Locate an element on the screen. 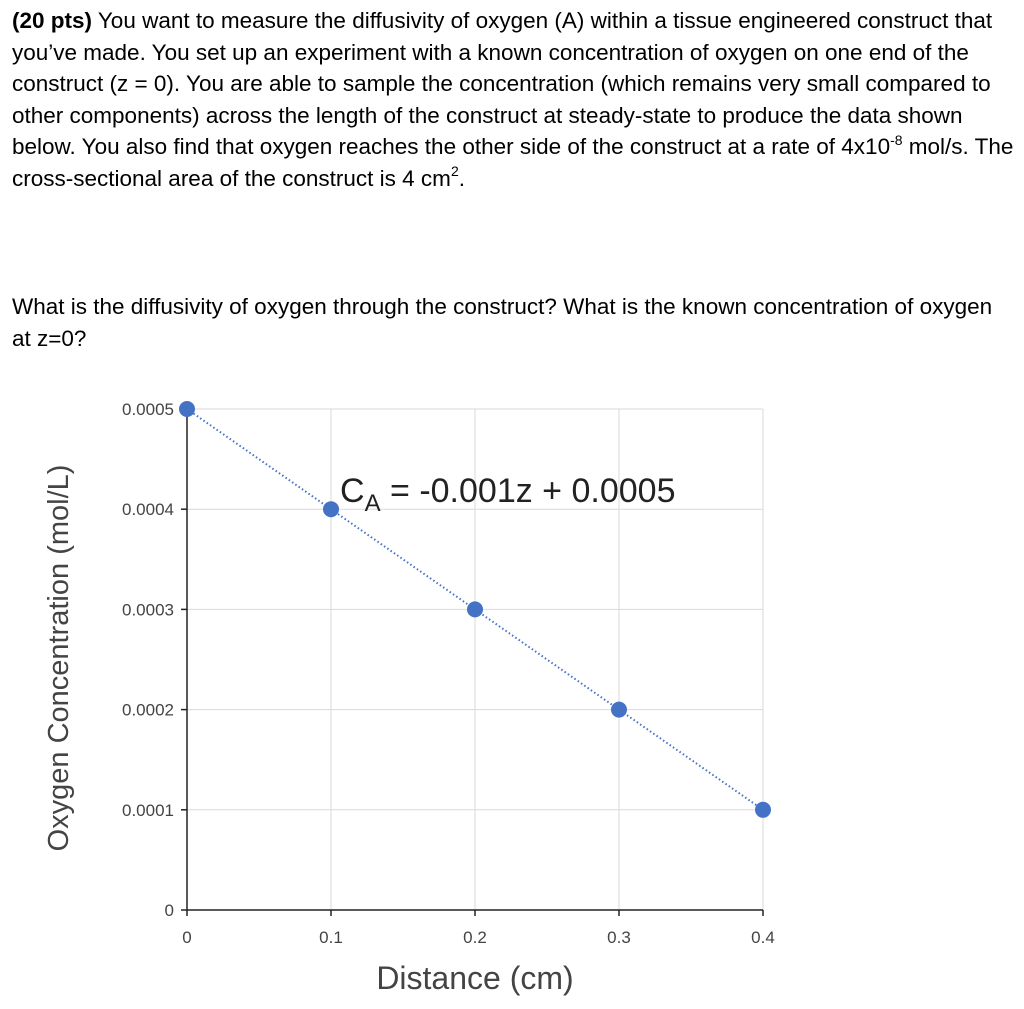 The width and height of the screenshot is (1024, 1009). x-axis-title: Distance (cm) is located at coordinates (474, 978).